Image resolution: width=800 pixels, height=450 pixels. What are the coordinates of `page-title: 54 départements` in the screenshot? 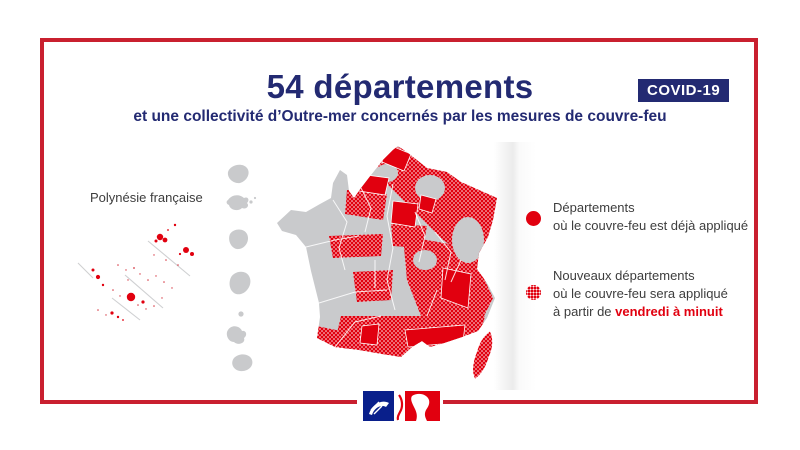 It's located at (400, 86).